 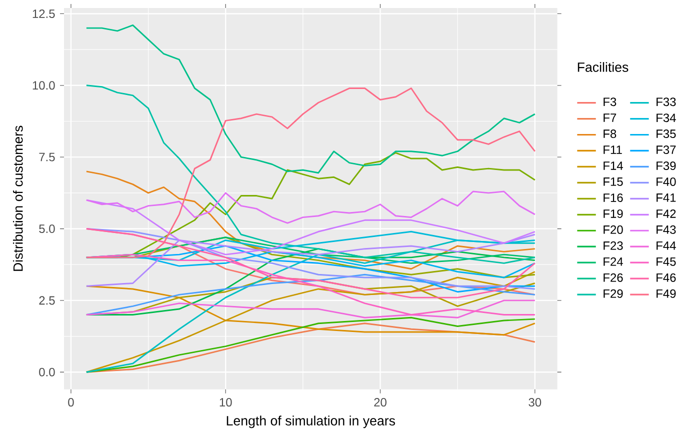 I want to click on legend-label: F35, so click(x=666, y=134).